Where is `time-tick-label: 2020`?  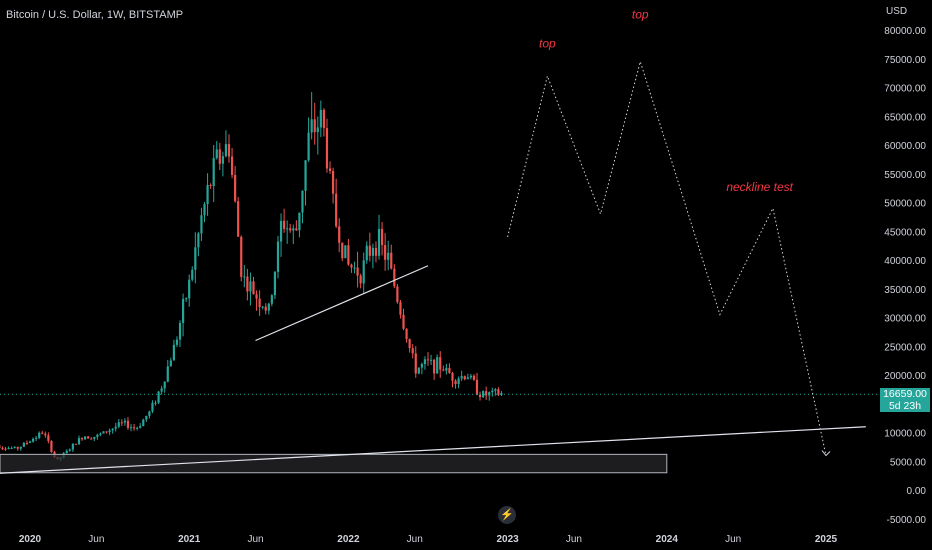
time-tick-label: 2020 is located at coordinates (30, 539).